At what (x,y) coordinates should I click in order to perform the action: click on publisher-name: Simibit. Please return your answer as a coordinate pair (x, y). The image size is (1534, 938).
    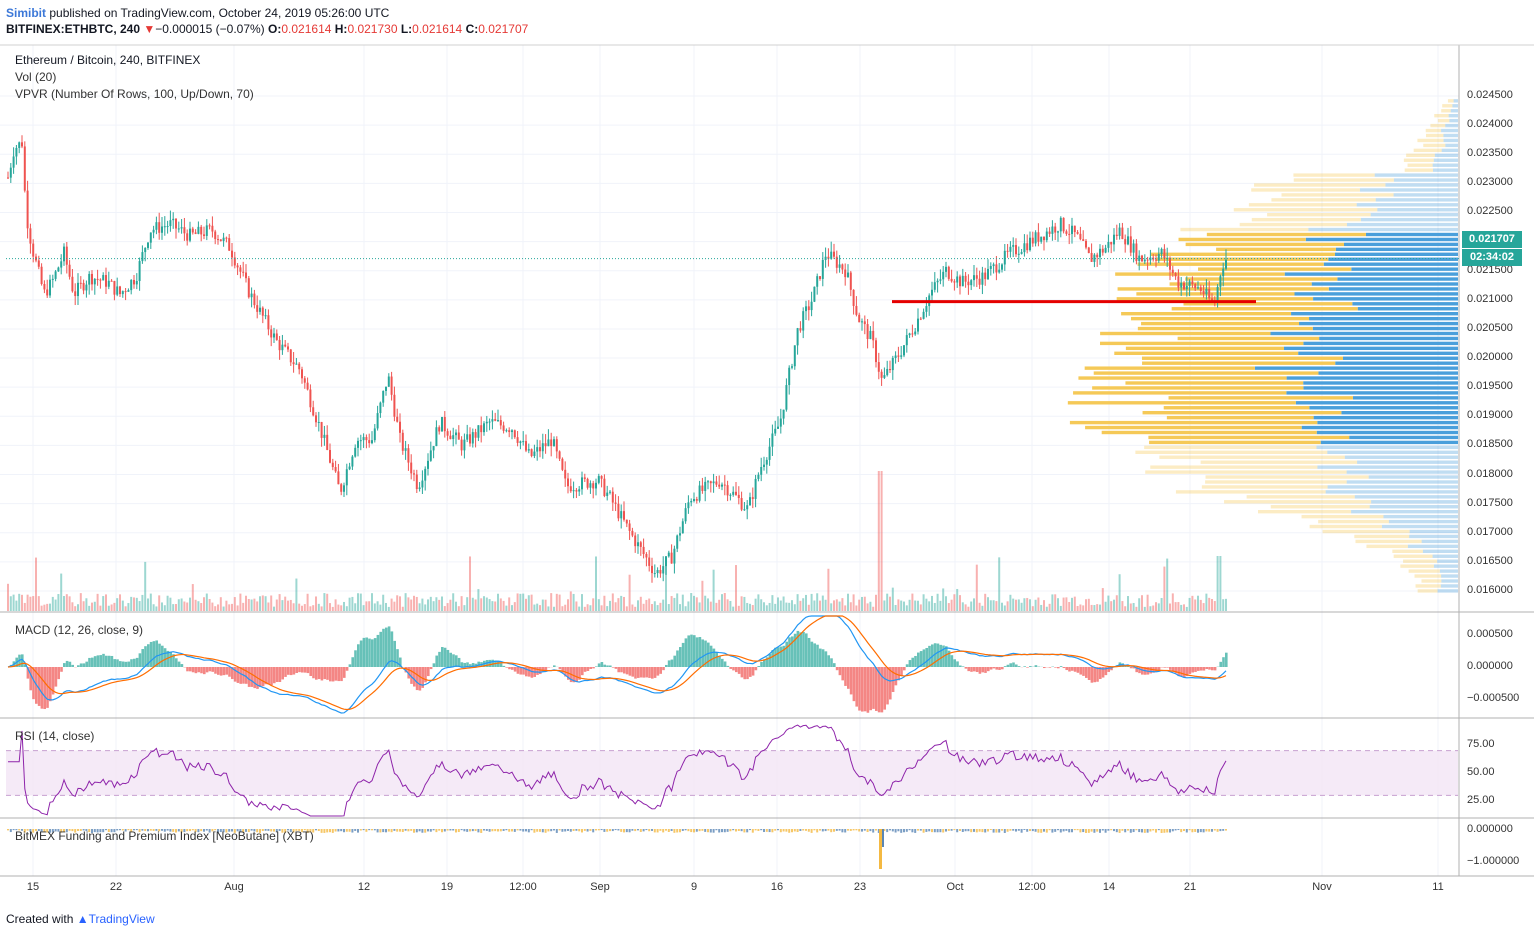
    Looking at the image, I should click on (26, 13).